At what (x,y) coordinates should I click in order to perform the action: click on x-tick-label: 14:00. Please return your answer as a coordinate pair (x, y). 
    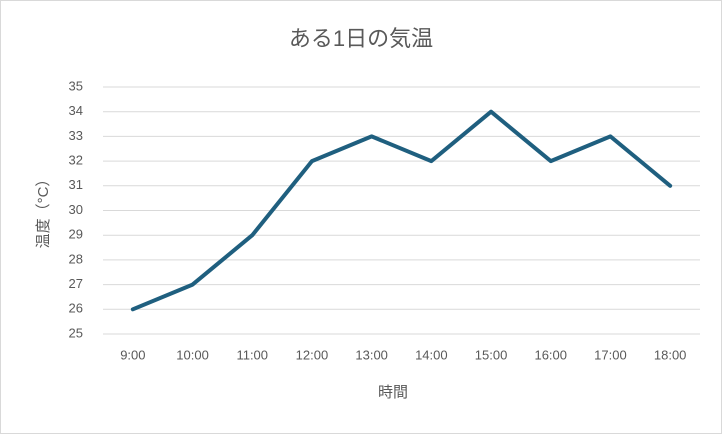
    Looking at the image, I should click on (431, 354).